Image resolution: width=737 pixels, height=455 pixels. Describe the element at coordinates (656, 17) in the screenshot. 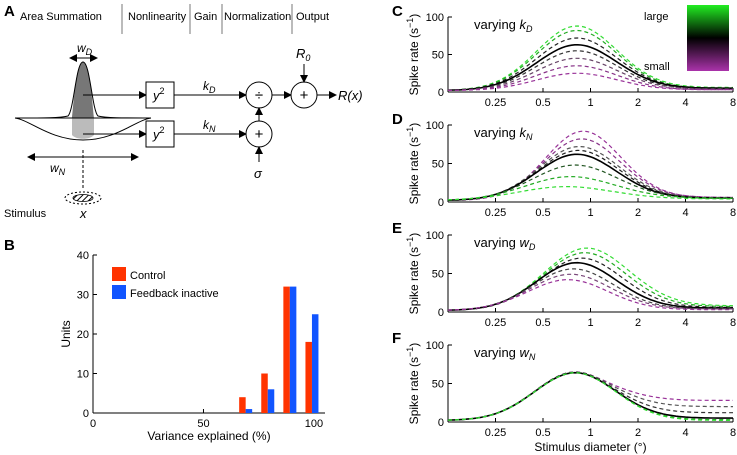

I see `colorbar-large-label: large` at that location.